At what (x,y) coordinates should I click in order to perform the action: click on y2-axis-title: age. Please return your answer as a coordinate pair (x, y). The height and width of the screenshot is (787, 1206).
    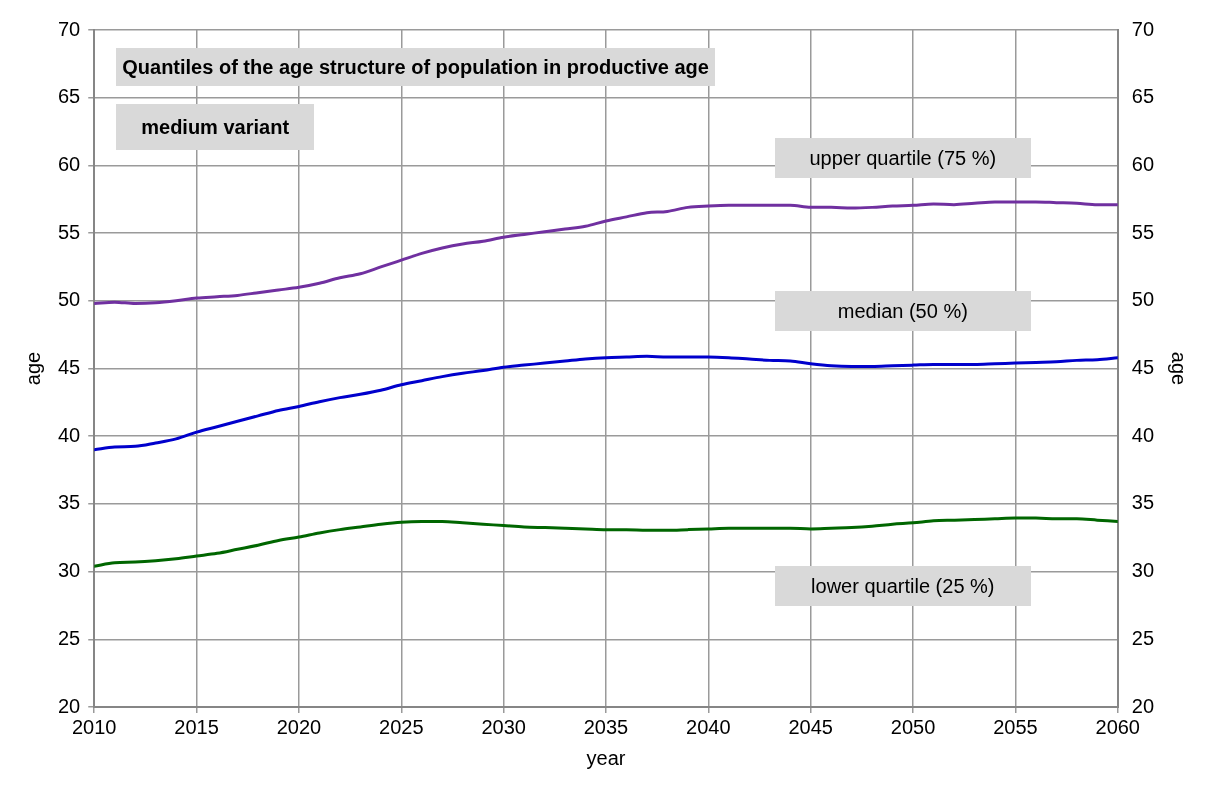
    Looking at the image, I should click on (1179, 368).